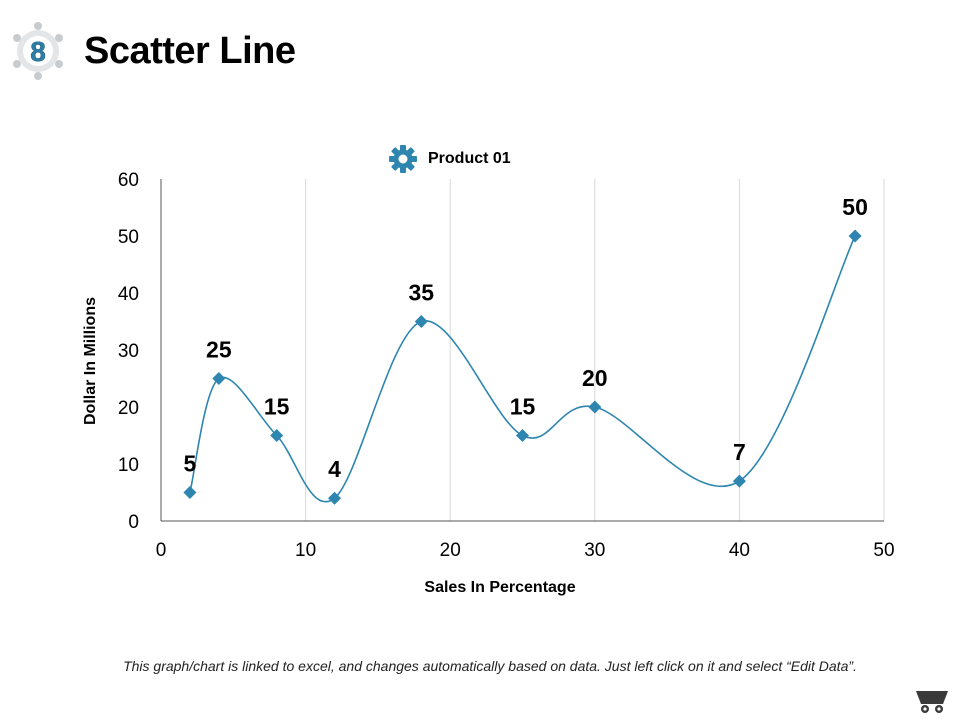  Describe the element at coordinates (500, 587) in the screenshot. I see `x-axis-label: Sales In Percentage` at that location.